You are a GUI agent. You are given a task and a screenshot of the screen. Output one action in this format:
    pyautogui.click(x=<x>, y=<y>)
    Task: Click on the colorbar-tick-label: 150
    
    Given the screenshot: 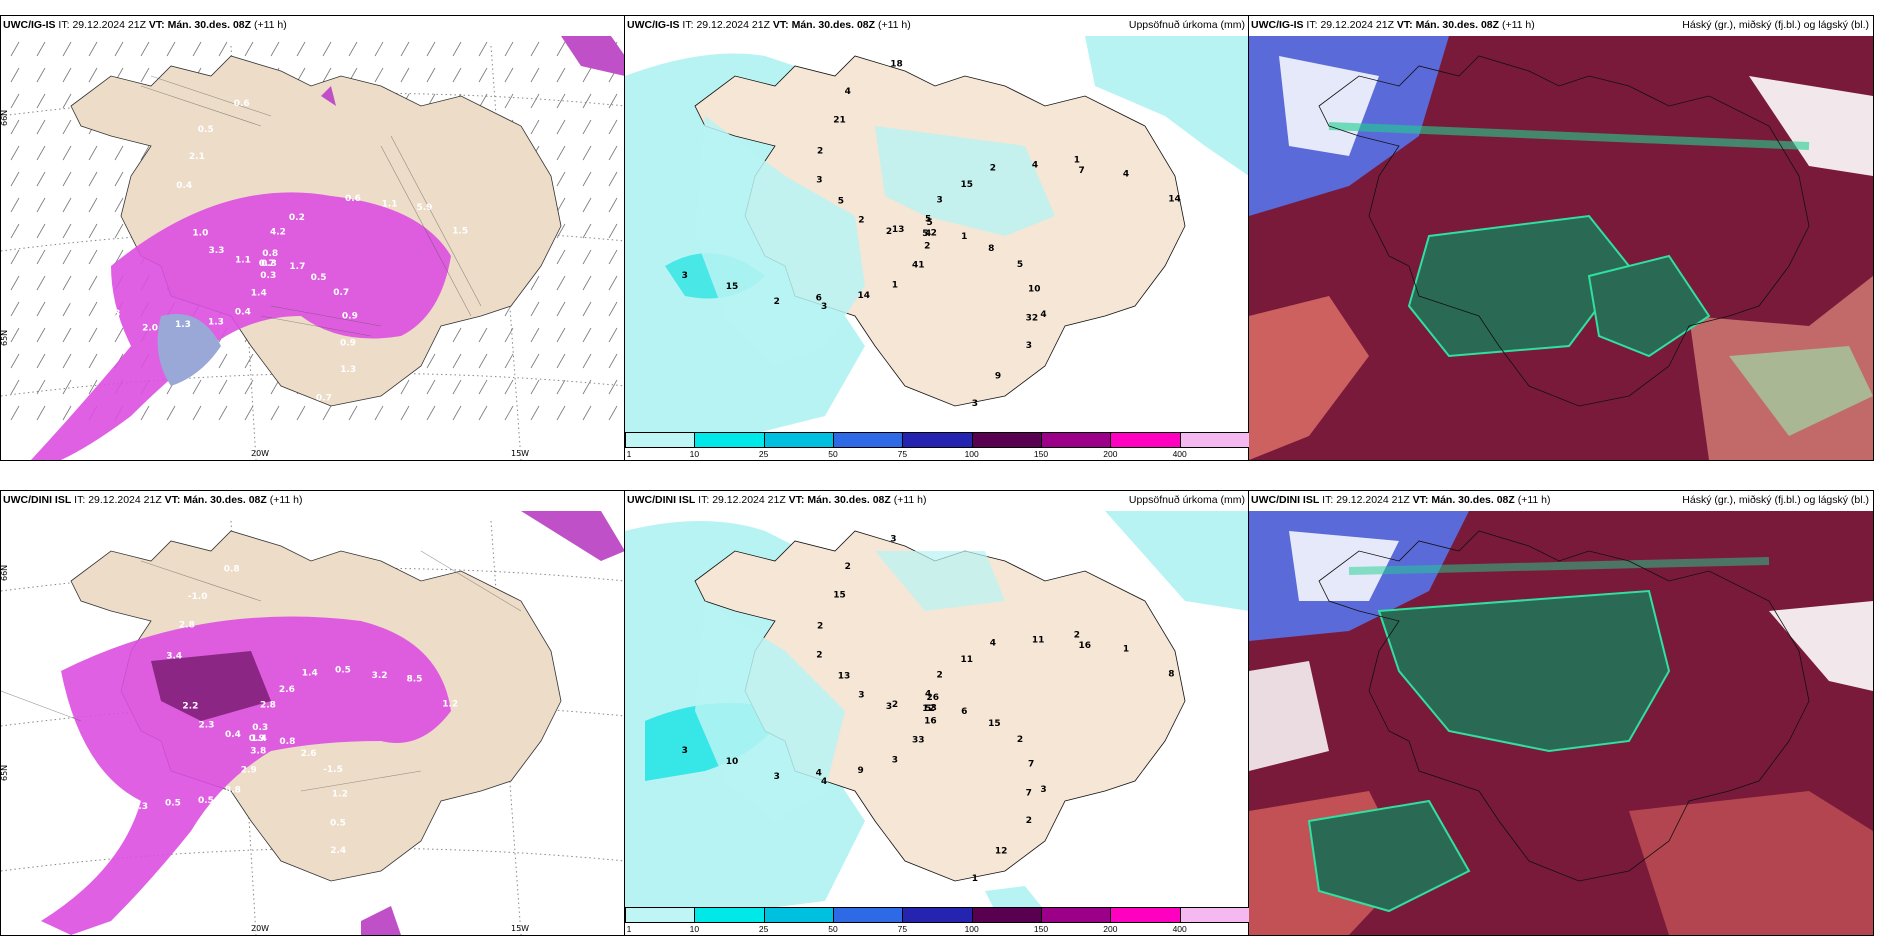 What is the action you would take?
    pyautogui.click(x=1041, y=929)
    